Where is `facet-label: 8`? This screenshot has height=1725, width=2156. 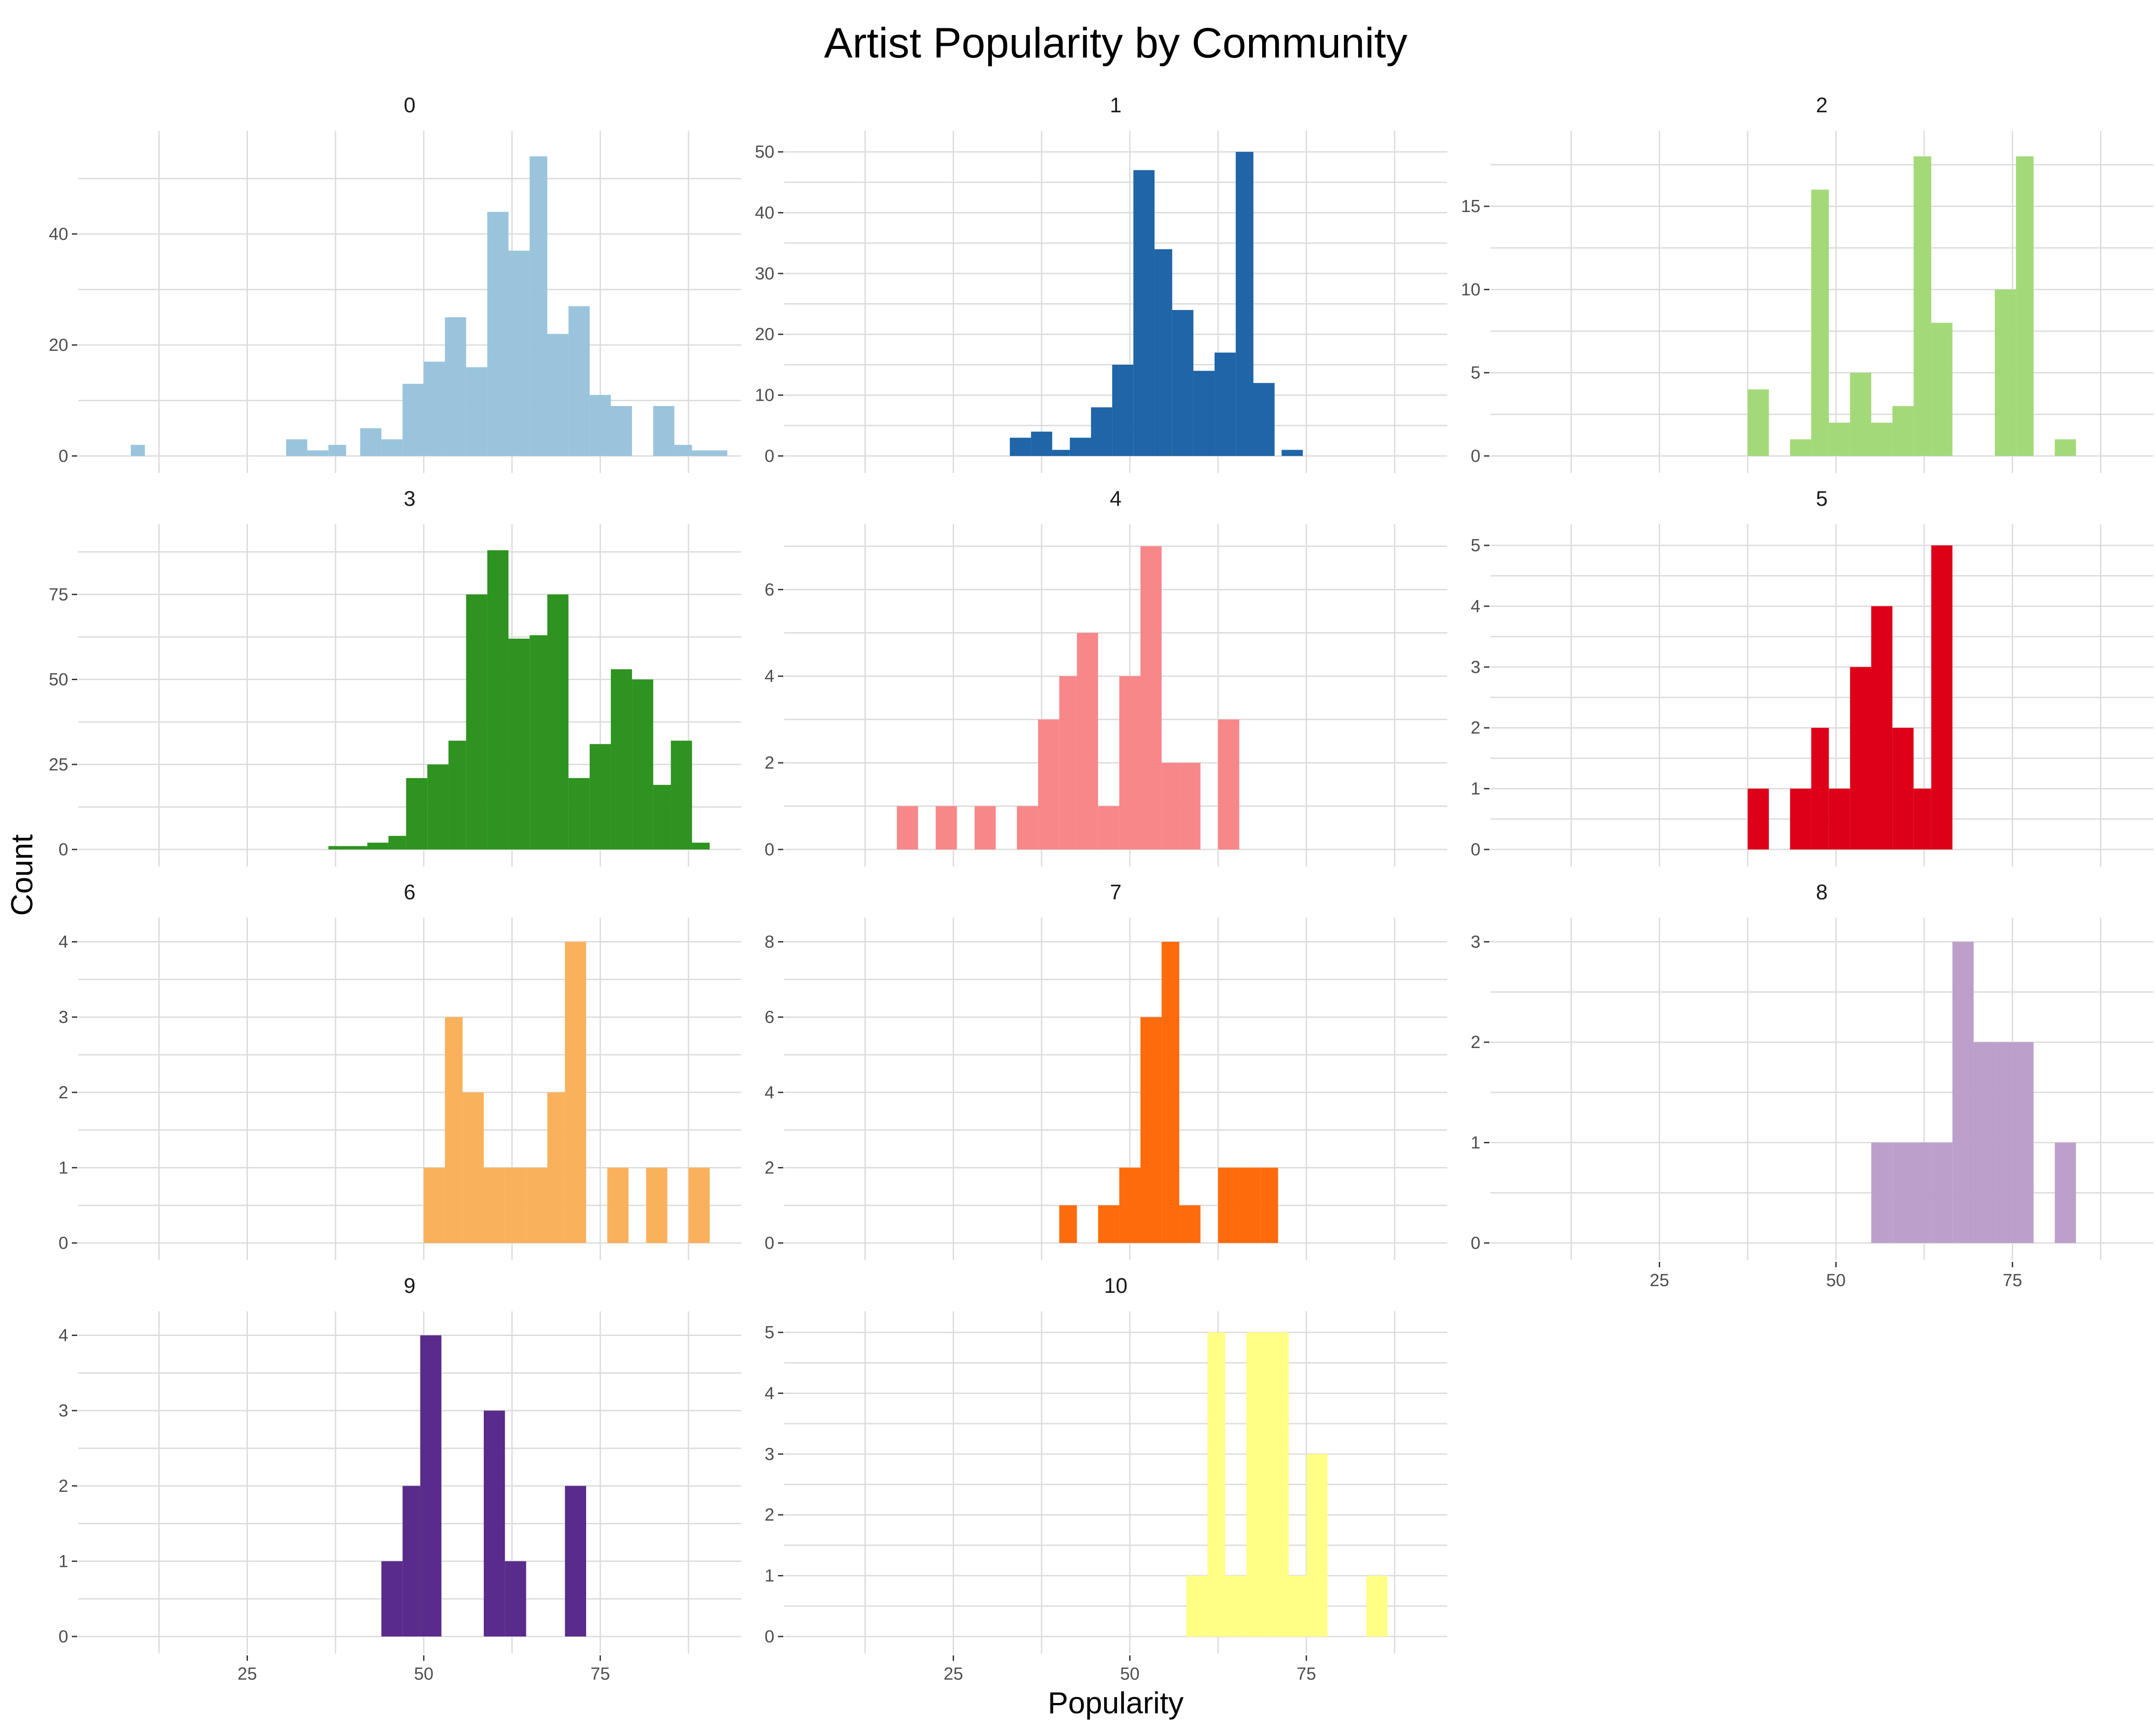
facet-label: 8 is located at coordinates (1822, 892).